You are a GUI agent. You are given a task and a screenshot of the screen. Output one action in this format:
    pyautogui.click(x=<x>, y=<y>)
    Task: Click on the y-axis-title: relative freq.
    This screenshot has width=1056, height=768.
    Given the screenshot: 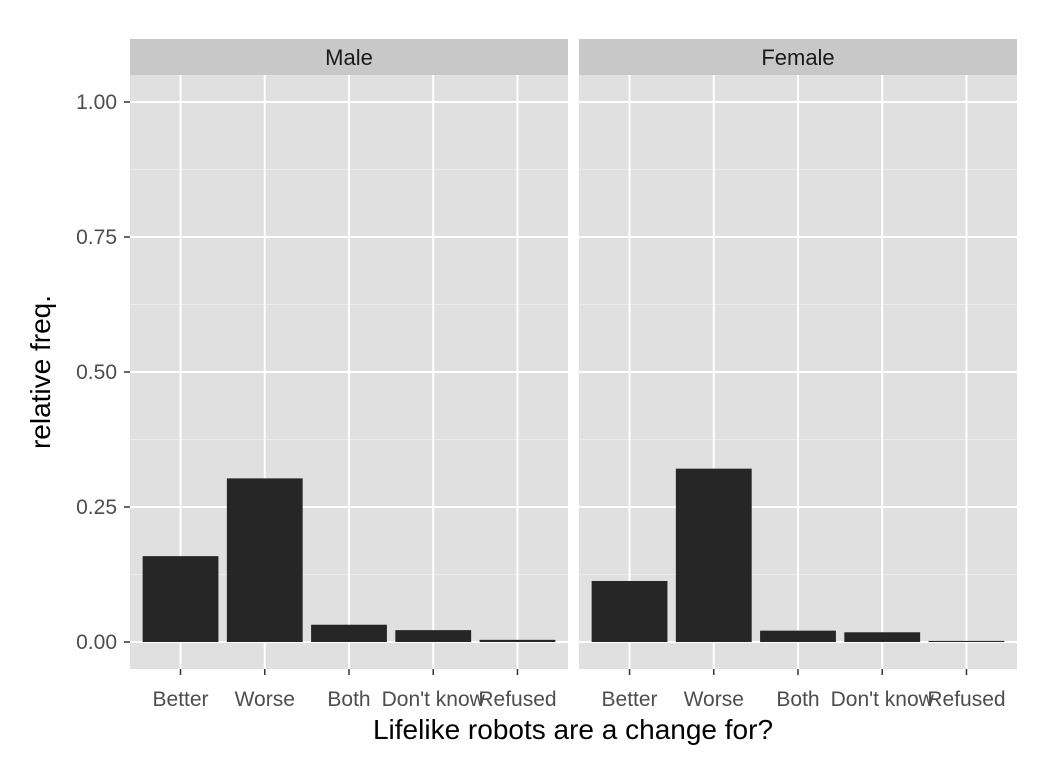 What is the action you would take?
    pyautogui.click(x=40, y=372)
    